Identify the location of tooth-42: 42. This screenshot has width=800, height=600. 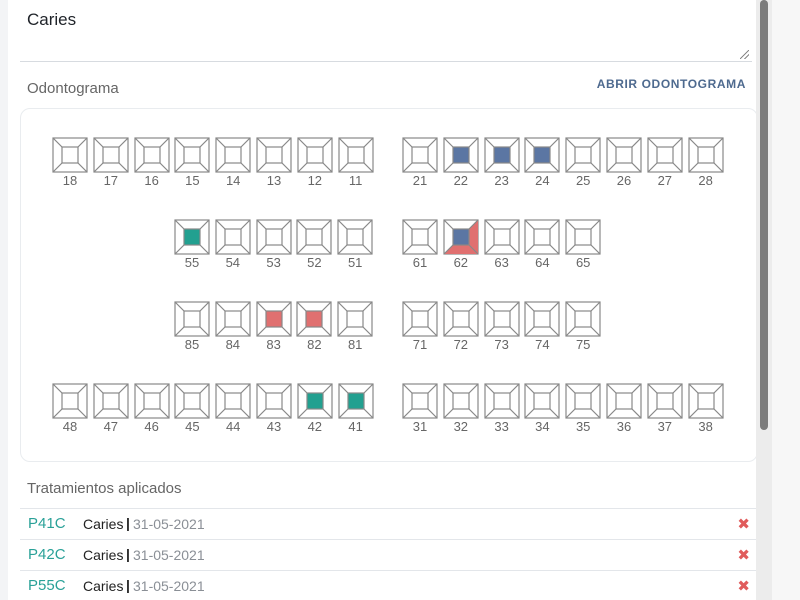
(315, 408).